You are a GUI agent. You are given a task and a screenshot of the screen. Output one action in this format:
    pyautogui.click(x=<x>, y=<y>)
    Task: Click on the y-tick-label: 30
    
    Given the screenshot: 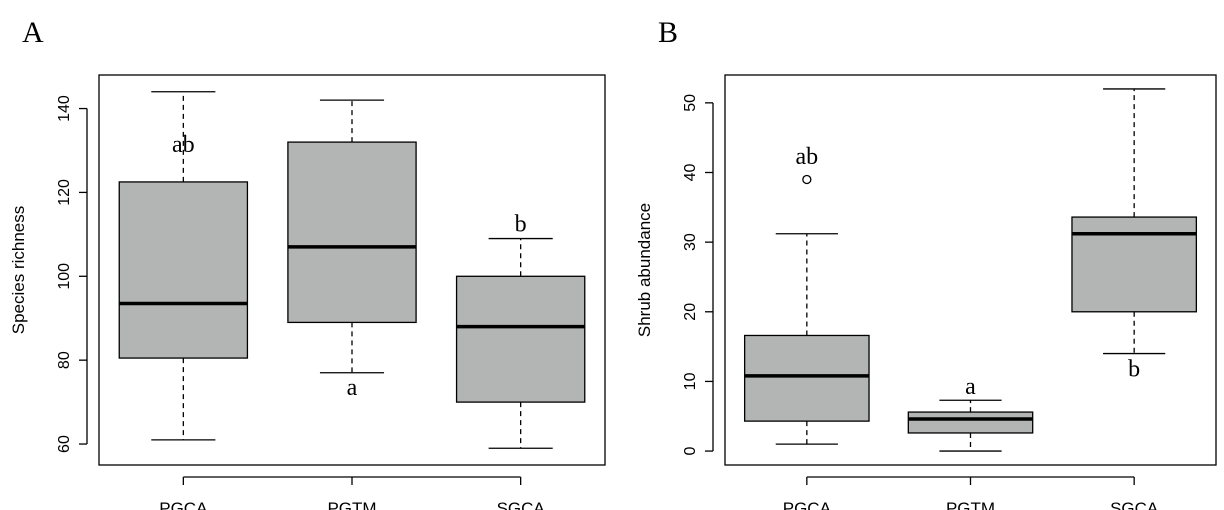 What is the action you would take?
    pyautogui.click(x=690, y=242)
    